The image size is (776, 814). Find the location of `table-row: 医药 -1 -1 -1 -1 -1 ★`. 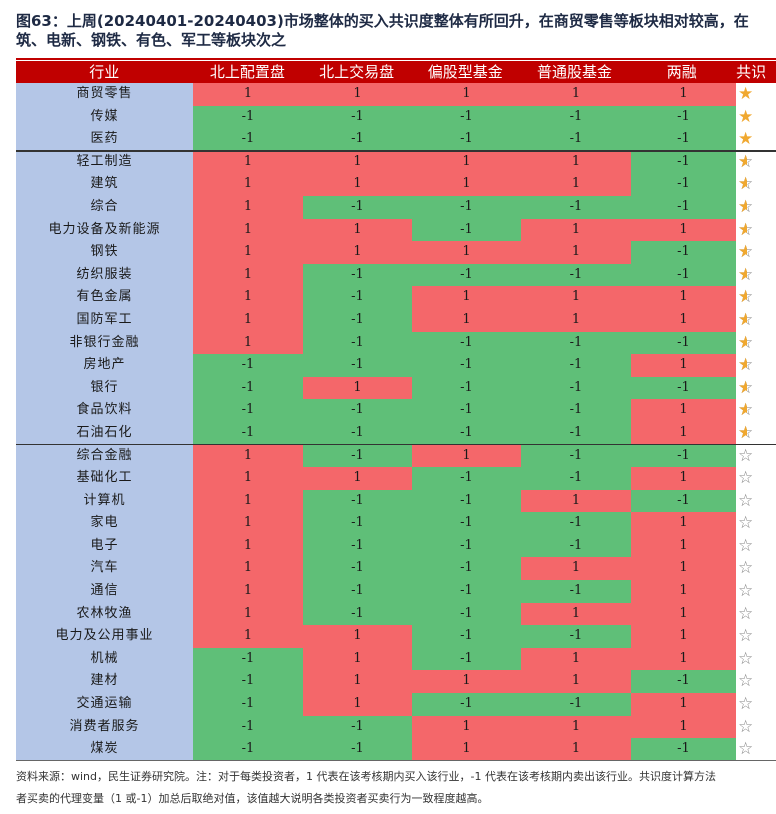

table-row: 医药 -1 -1 -1 -1 -1 ★ is located at coordinates (396, 139).